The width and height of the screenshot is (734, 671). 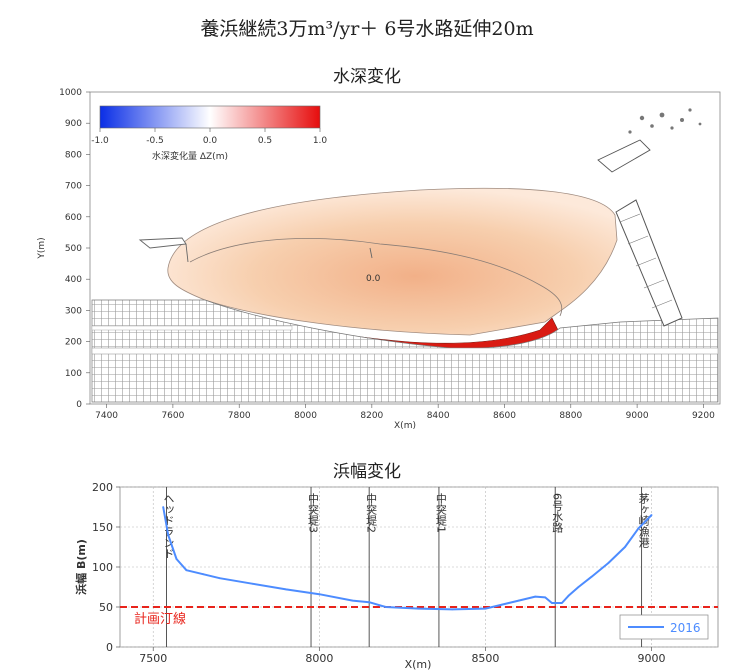 I want to click on map-y-tick-label: 1000, so click(x=70, y=93).